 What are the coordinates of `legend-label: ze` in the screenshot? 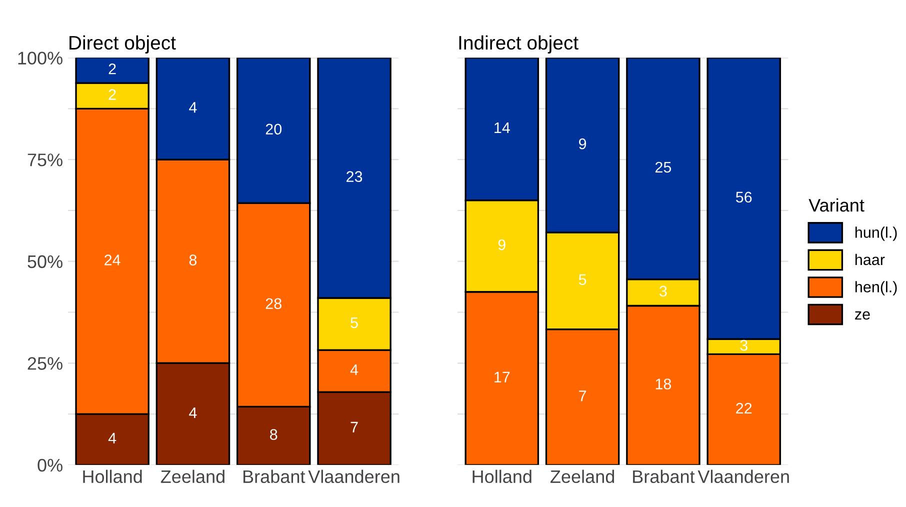 It's located at (862, 315).